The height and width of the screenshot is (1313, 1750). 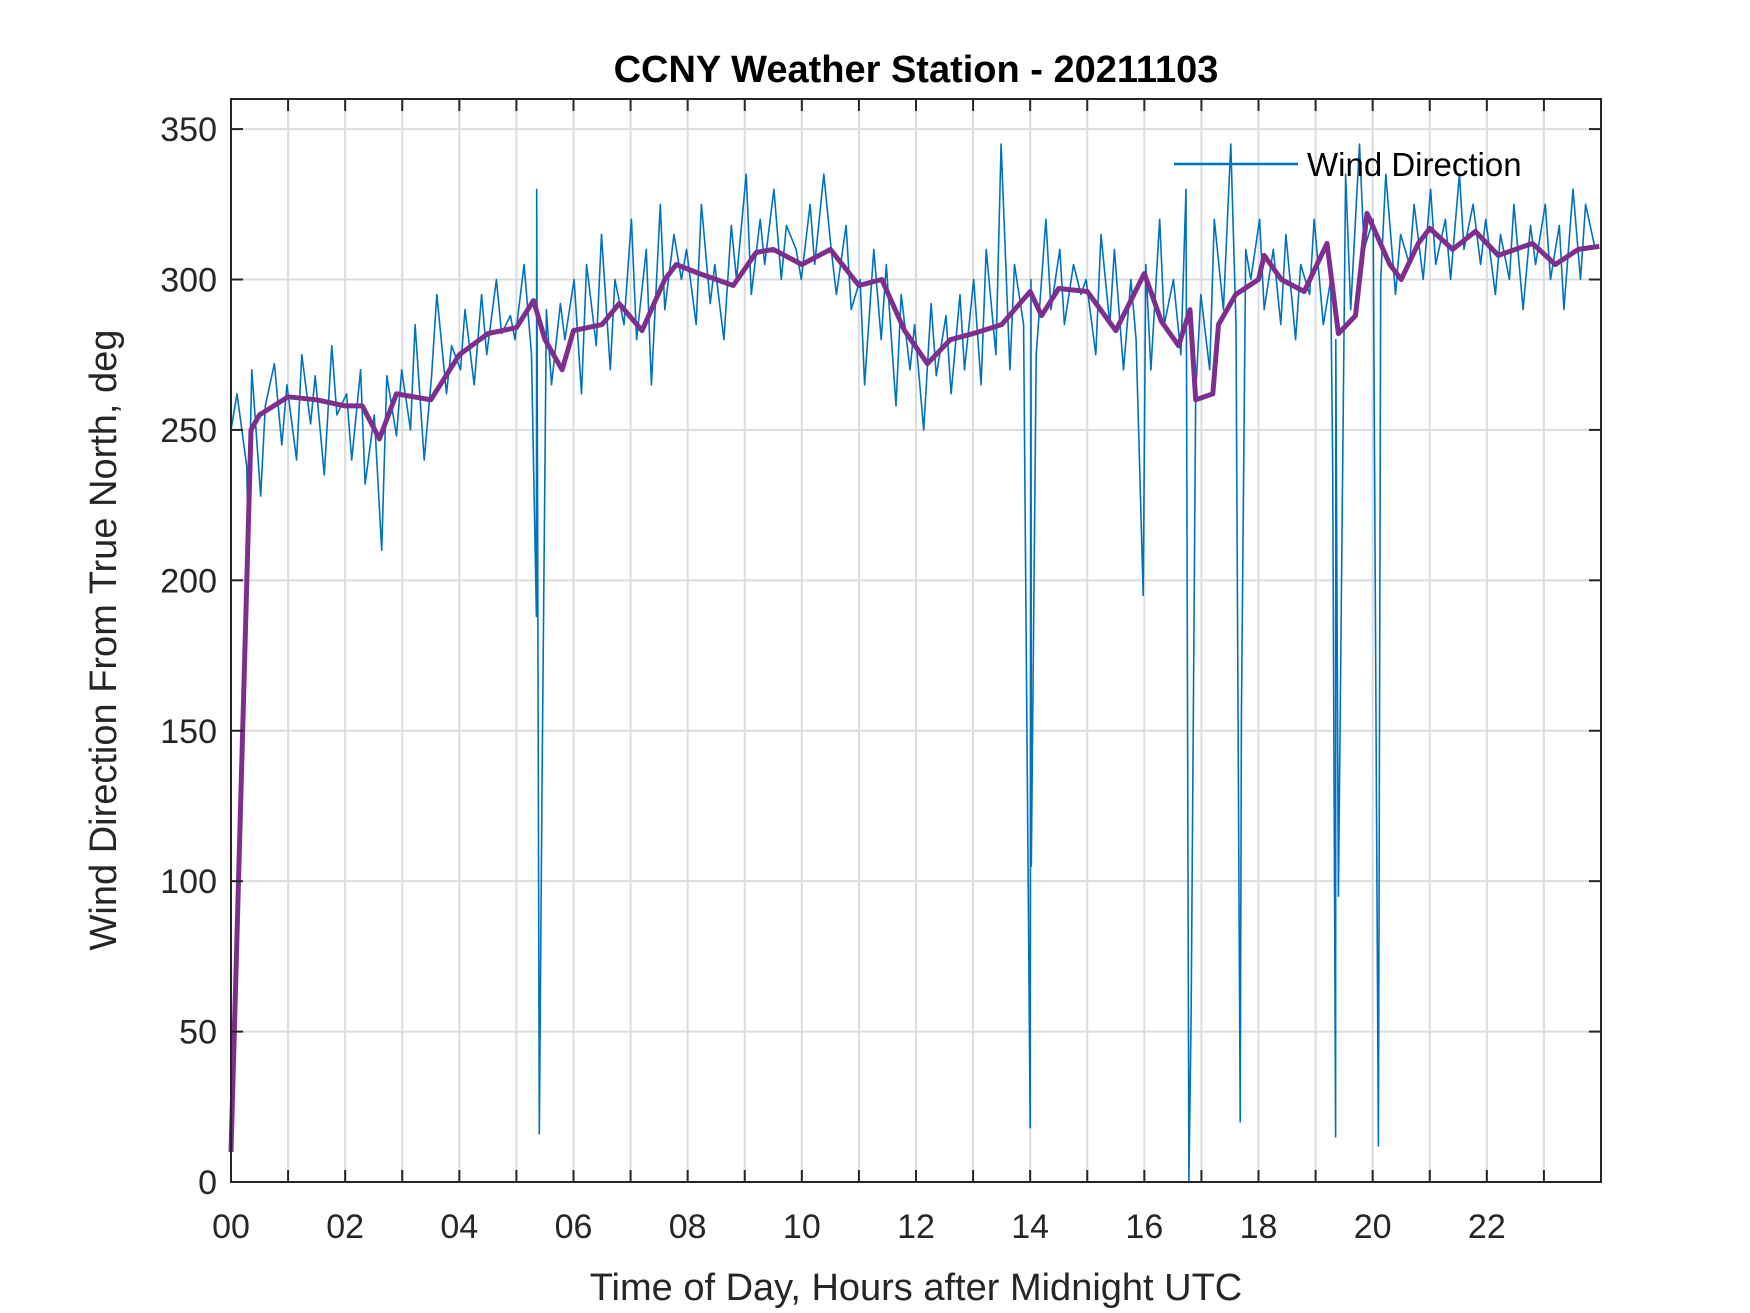 What do you see at coordinates (188, 130) in the screenshot?
I see `y-tick-label: 350` at bounding box center [188, 130].